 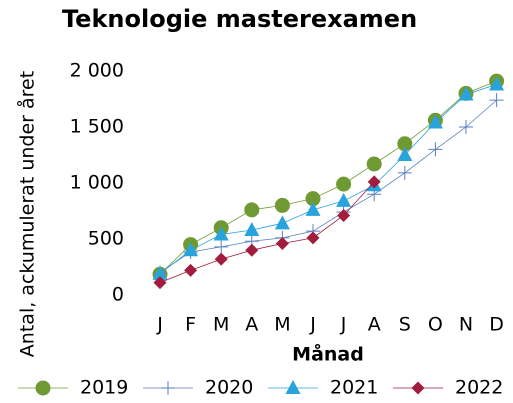 What do you see at coordinates (239, 19) in the screenshot?
I see `chart-title: Teknologie masterexamen` at bounding box center [239, 19].